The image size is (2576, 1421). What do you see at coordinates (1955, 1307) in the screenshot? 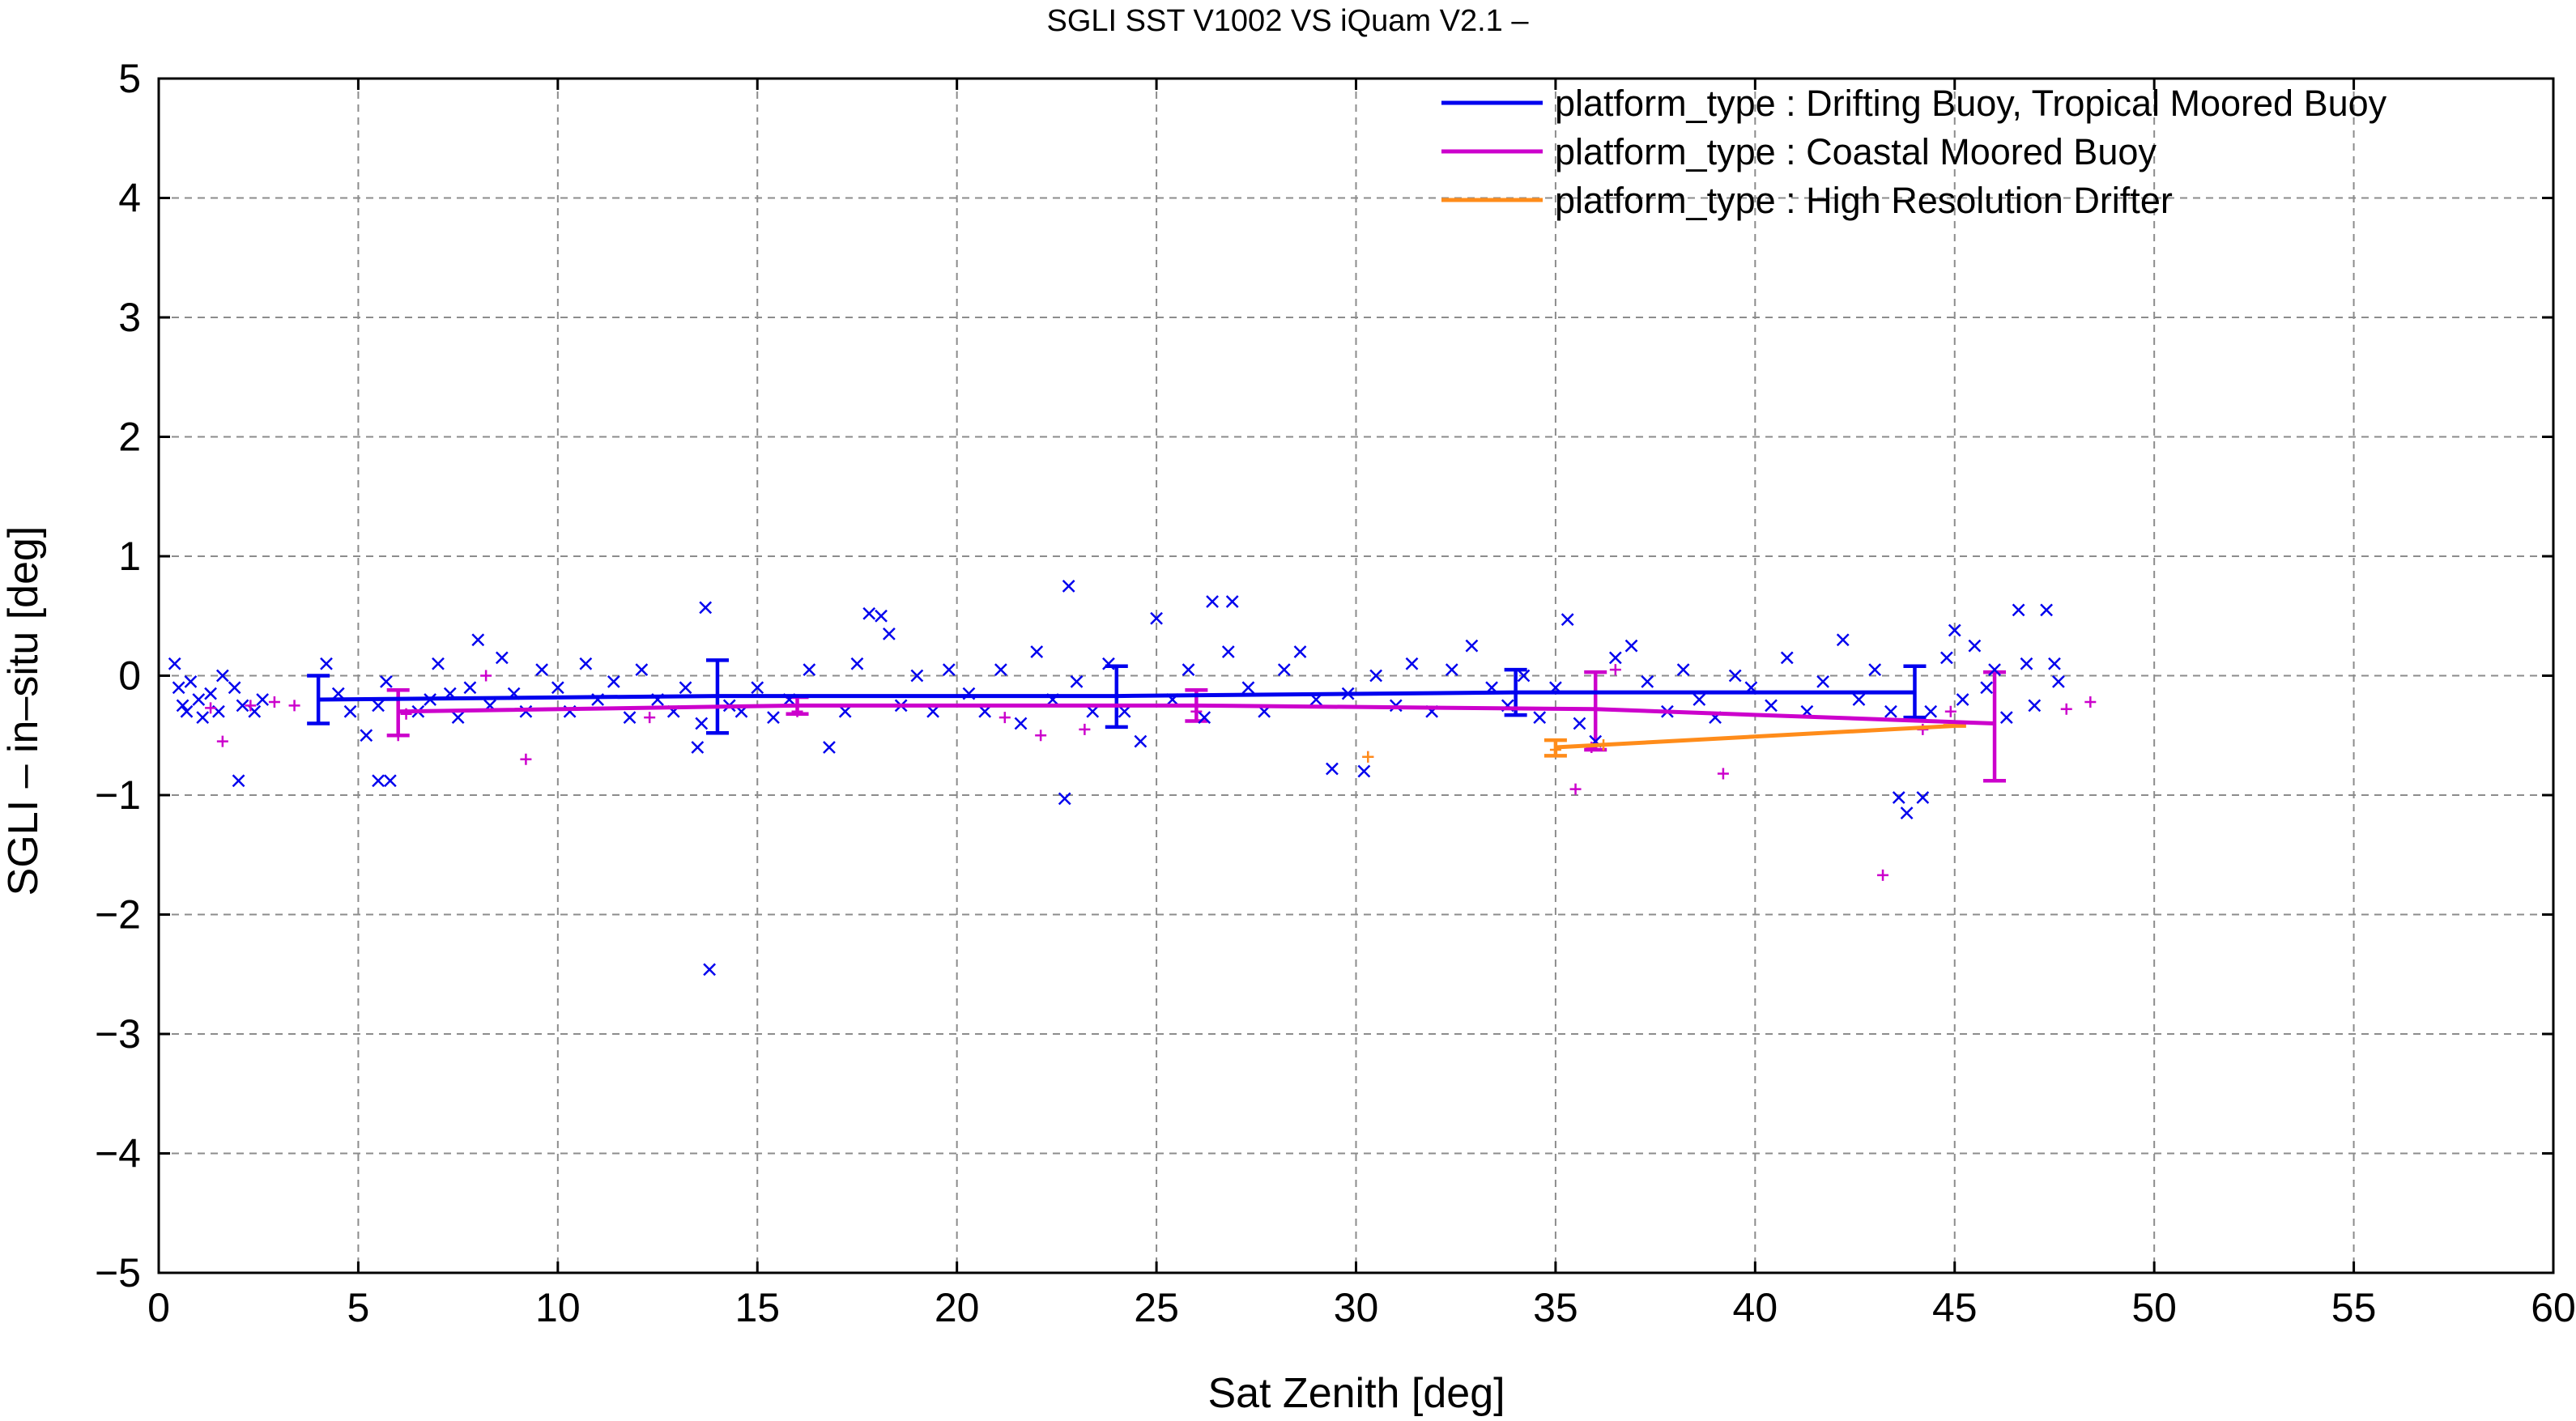
I see `x-tick-label: 45` at bounding box center [1955, 1307].